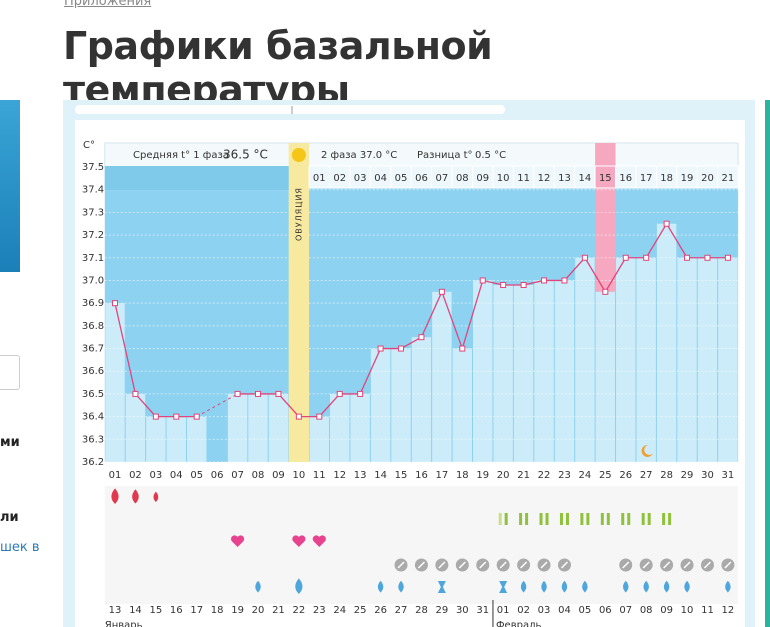 Image resolution: width=770 pixels, height=627 pixels. Describe the element at coordinates (245, 155) in the screenshot. I see `phase1-value: 36.5 °C` at that location.